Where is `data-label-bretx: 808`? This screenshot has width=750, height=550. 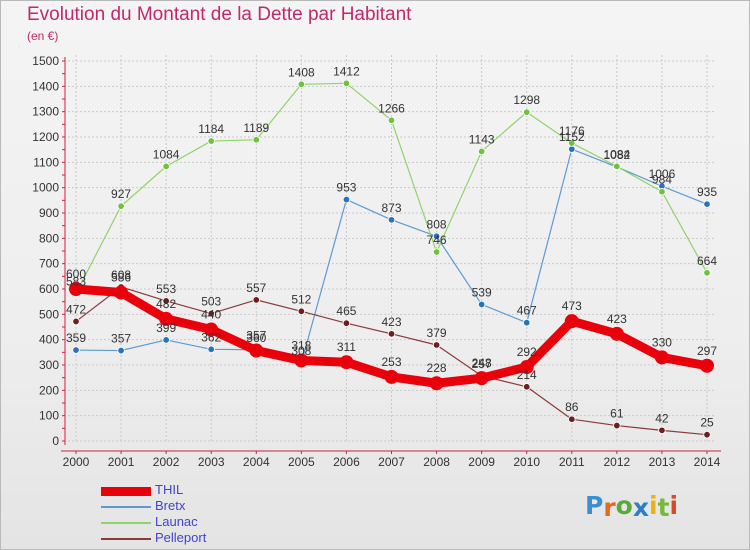 data-label-bretx: 808 is located at coordinates (437, 224).